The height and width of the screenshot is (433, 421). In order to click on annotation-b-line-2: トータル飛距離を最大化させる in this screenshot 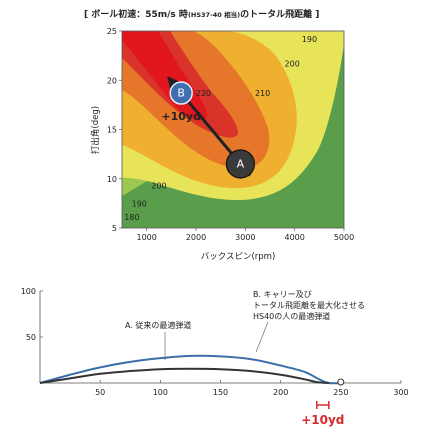, I will do `click(309, 305)`.